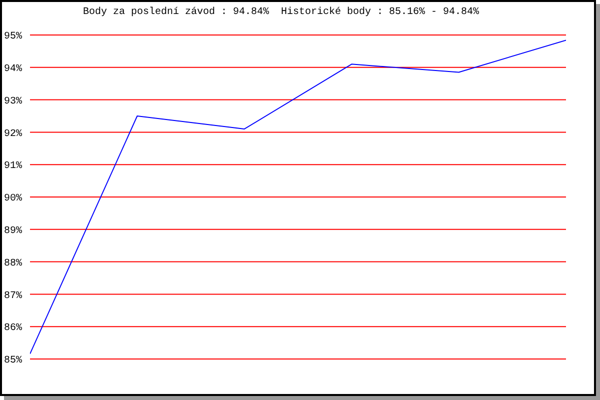 This screenshot has width=600, height=400. Describe the element at coordinates (13, 37) in the screenshot. I see `y-tick-label: 95%` at that location.